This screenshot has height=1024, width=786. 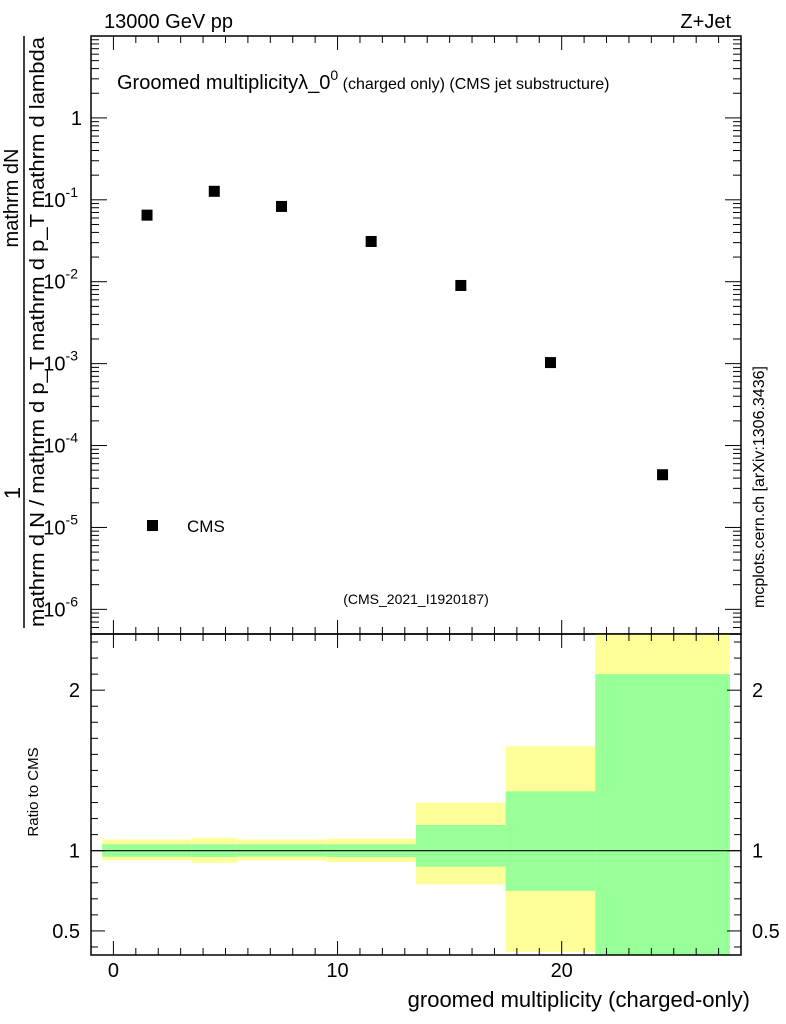 I want to click on x-axis-label: groomed multiplicity (charged-only), so click(x=579, y=999).